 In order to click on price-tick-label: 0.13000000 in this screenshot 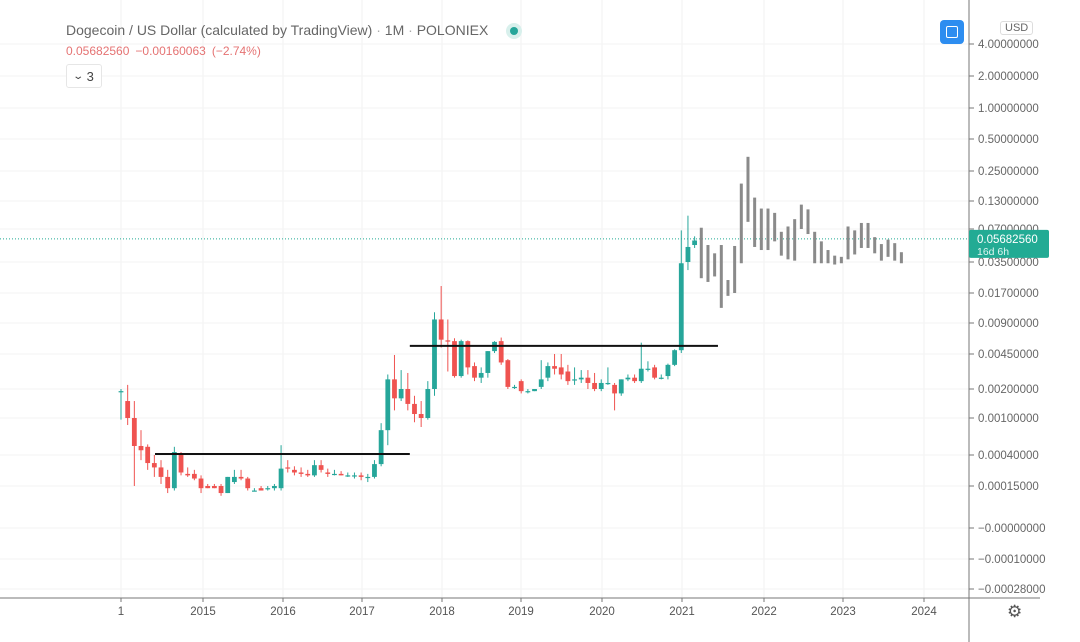, I will do `click(1008, 202)`.